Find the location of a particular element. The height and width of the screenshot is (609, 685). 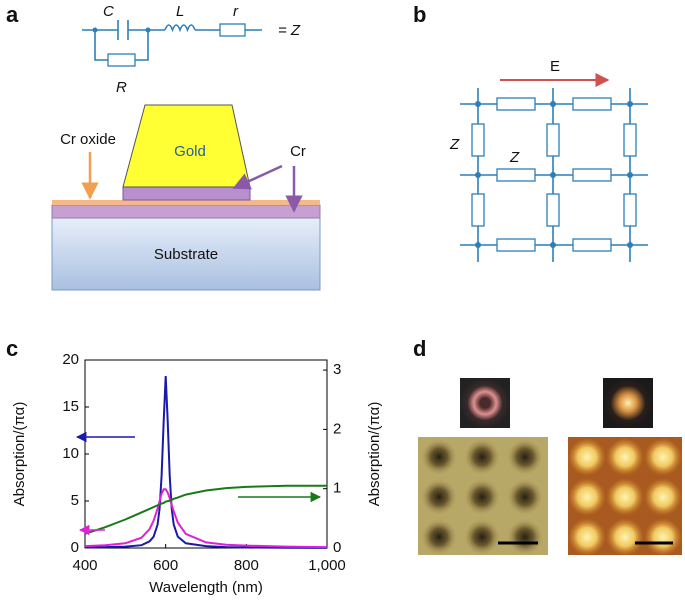

y-tick-label: 0 is located at coordinates (75, 547).